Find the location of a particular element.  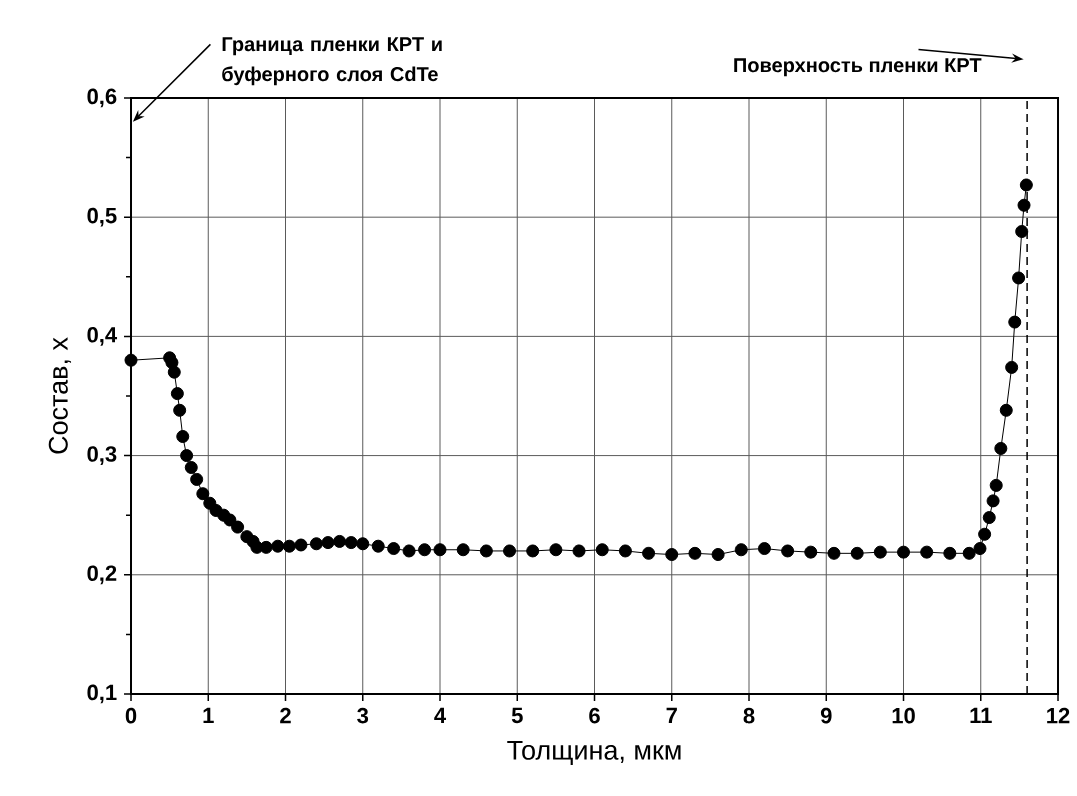

x-tick-label: 10 is located at coordinates (903, 715).